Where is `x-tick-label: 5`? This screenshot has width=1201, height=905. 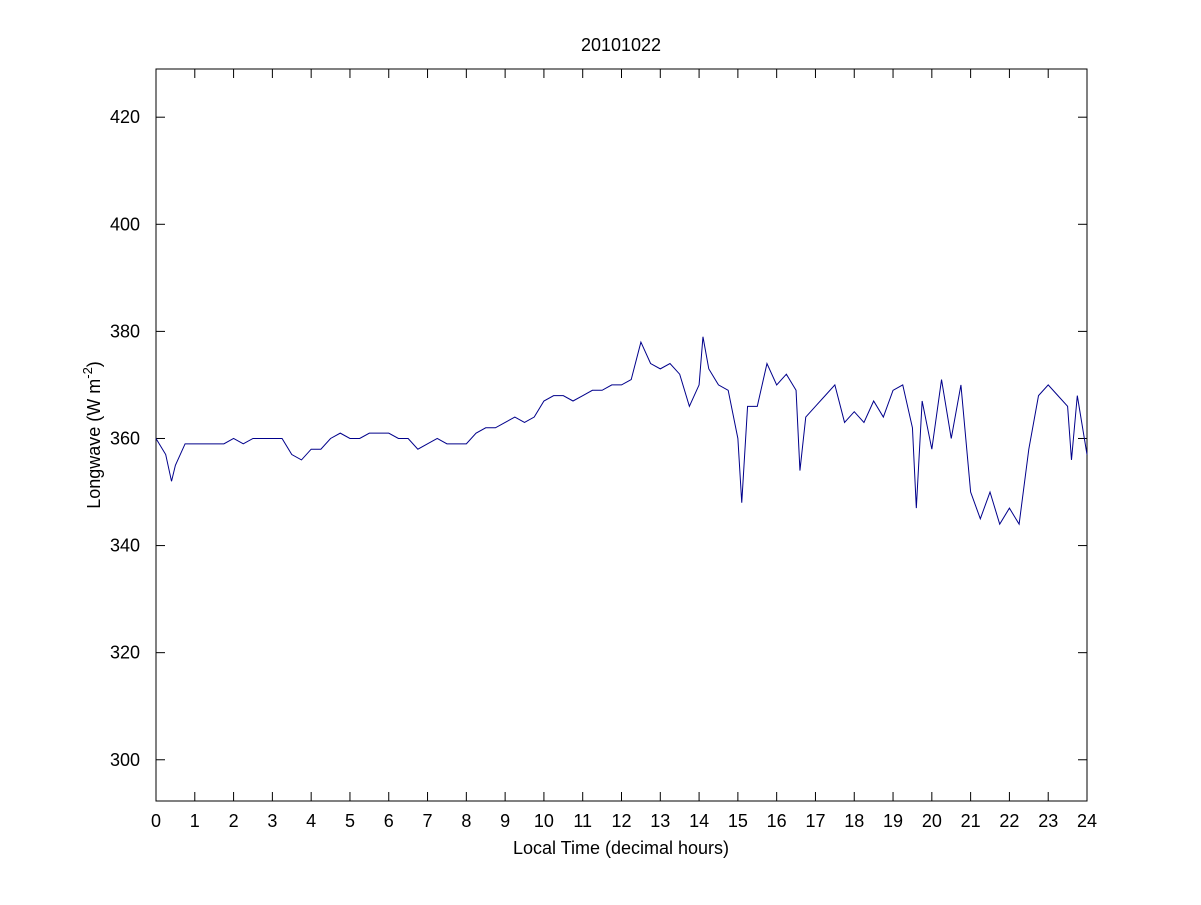
x-tick-label: 5 is located at coordinates (350, 821).